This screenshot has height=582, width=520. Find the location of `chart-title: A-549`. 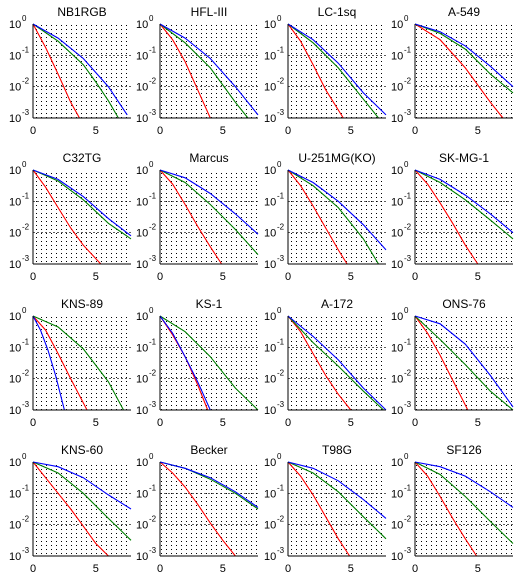

chart-title: A-549 is located at coordinates (464, 12).